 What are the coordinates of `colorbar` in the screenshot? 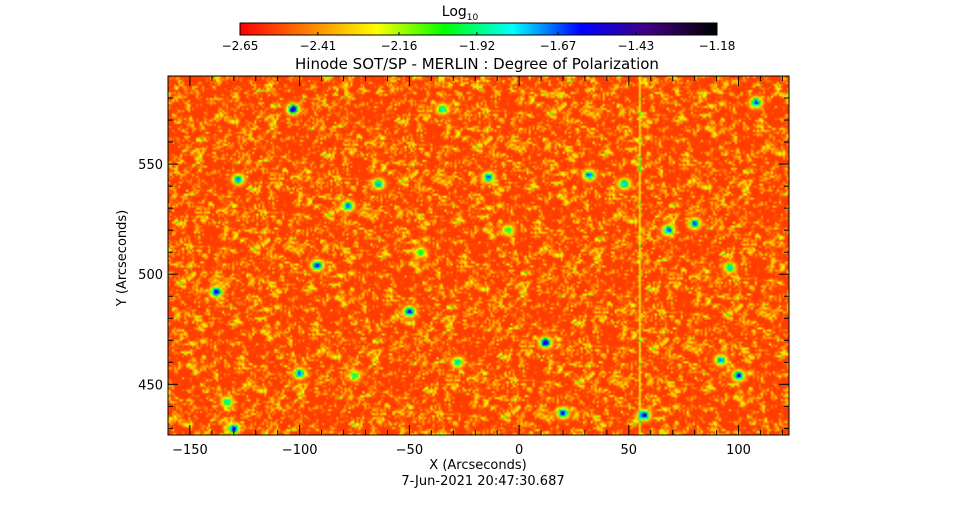 It's located at (478, 29).